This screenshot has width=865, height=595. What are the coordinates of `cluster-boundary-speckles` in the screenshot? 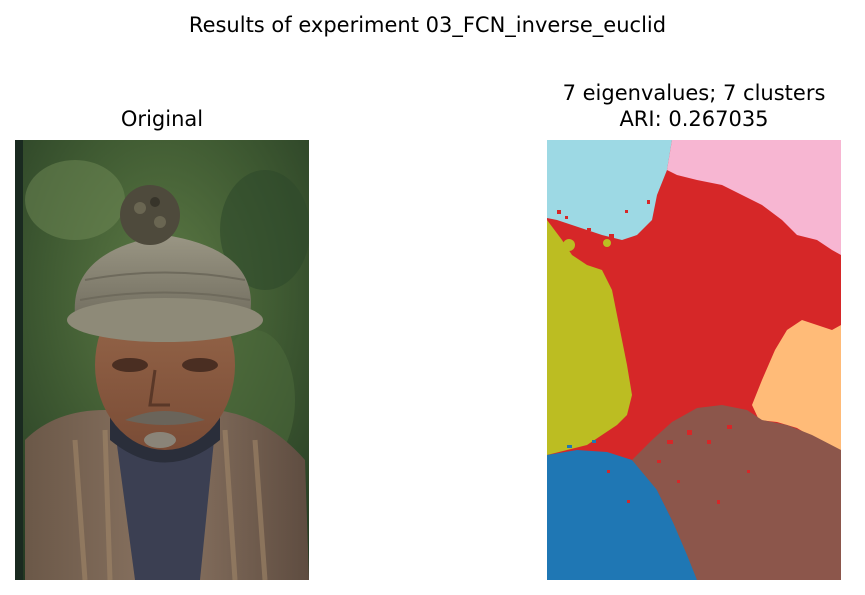 It's located at (653, 352).